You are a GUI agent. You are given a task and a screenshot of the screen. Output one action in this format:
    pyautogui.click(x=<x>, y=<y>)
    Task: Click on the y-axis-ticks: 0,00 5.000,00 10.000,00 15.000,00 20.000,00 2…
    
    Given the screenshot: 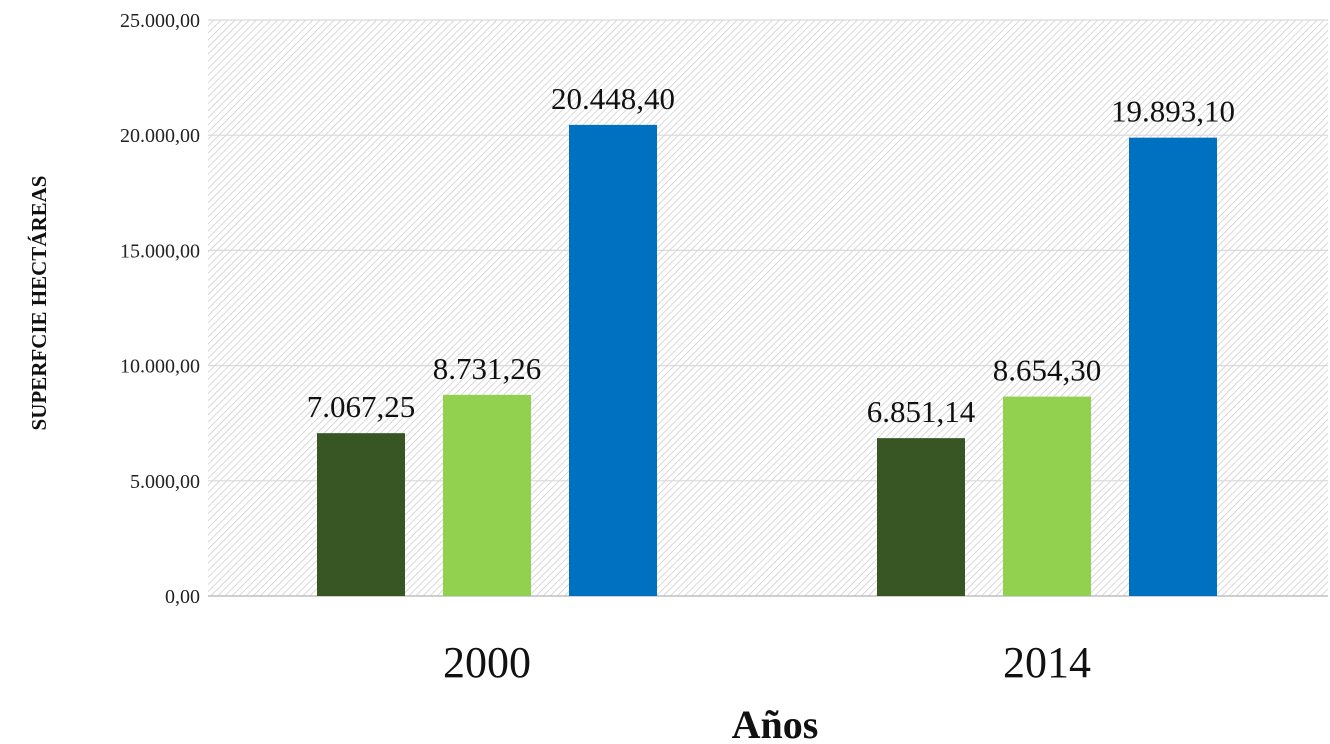 What is the action you would take?
    pyautogui.click(x=160, y=309)
    